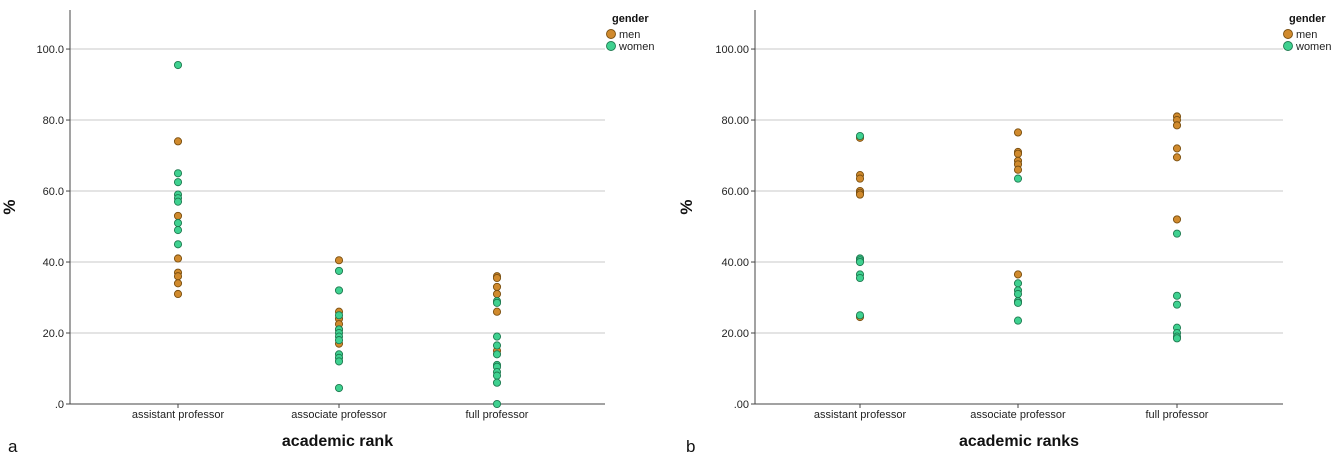  Describe the element at coordinates (735, 334) in the screenshot. I see `y-tick-label: 20.00` at that location.